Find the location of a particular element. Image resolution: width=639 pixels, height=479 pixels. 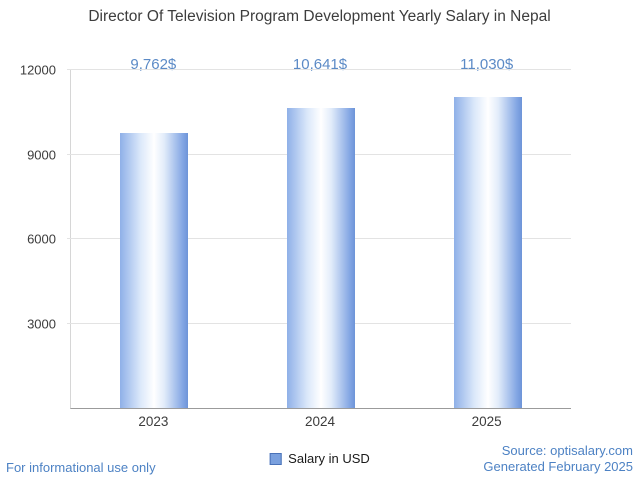

bar-2023 is located at coordinates (154, 270).